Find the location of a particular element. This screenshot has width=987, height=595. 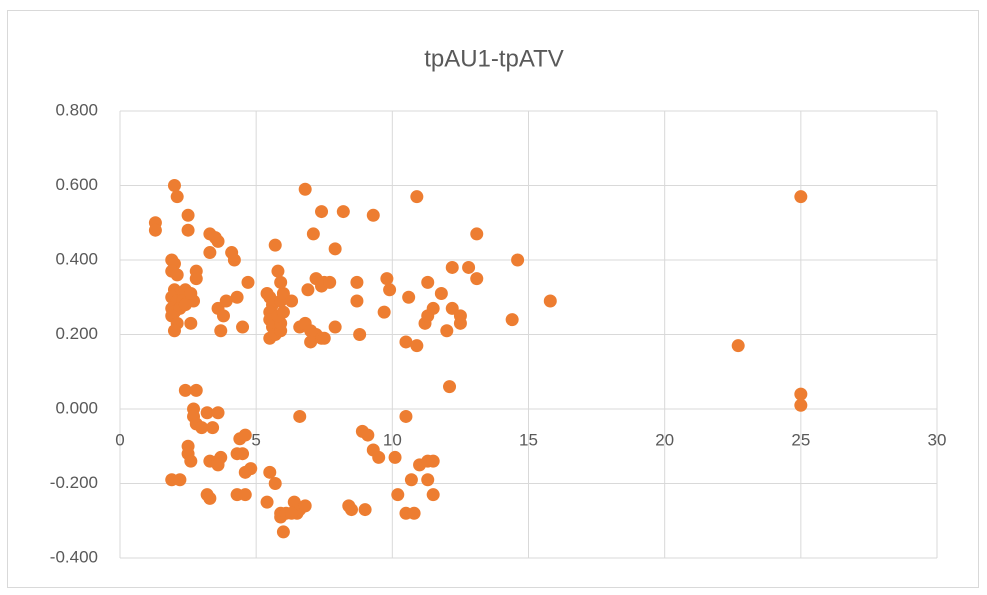

y-tick-label: -0.200 is located at coordinates (74, 482).